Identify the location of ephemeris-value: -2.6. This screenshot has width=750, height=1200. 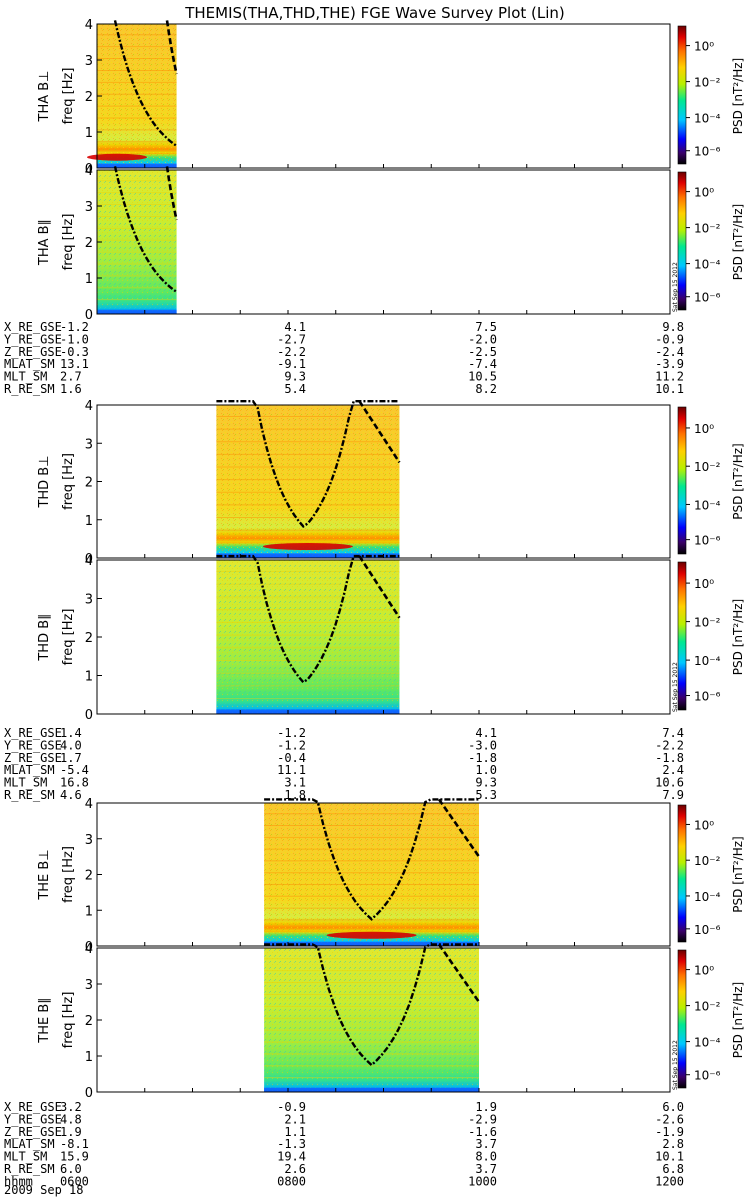
(669, 1119).